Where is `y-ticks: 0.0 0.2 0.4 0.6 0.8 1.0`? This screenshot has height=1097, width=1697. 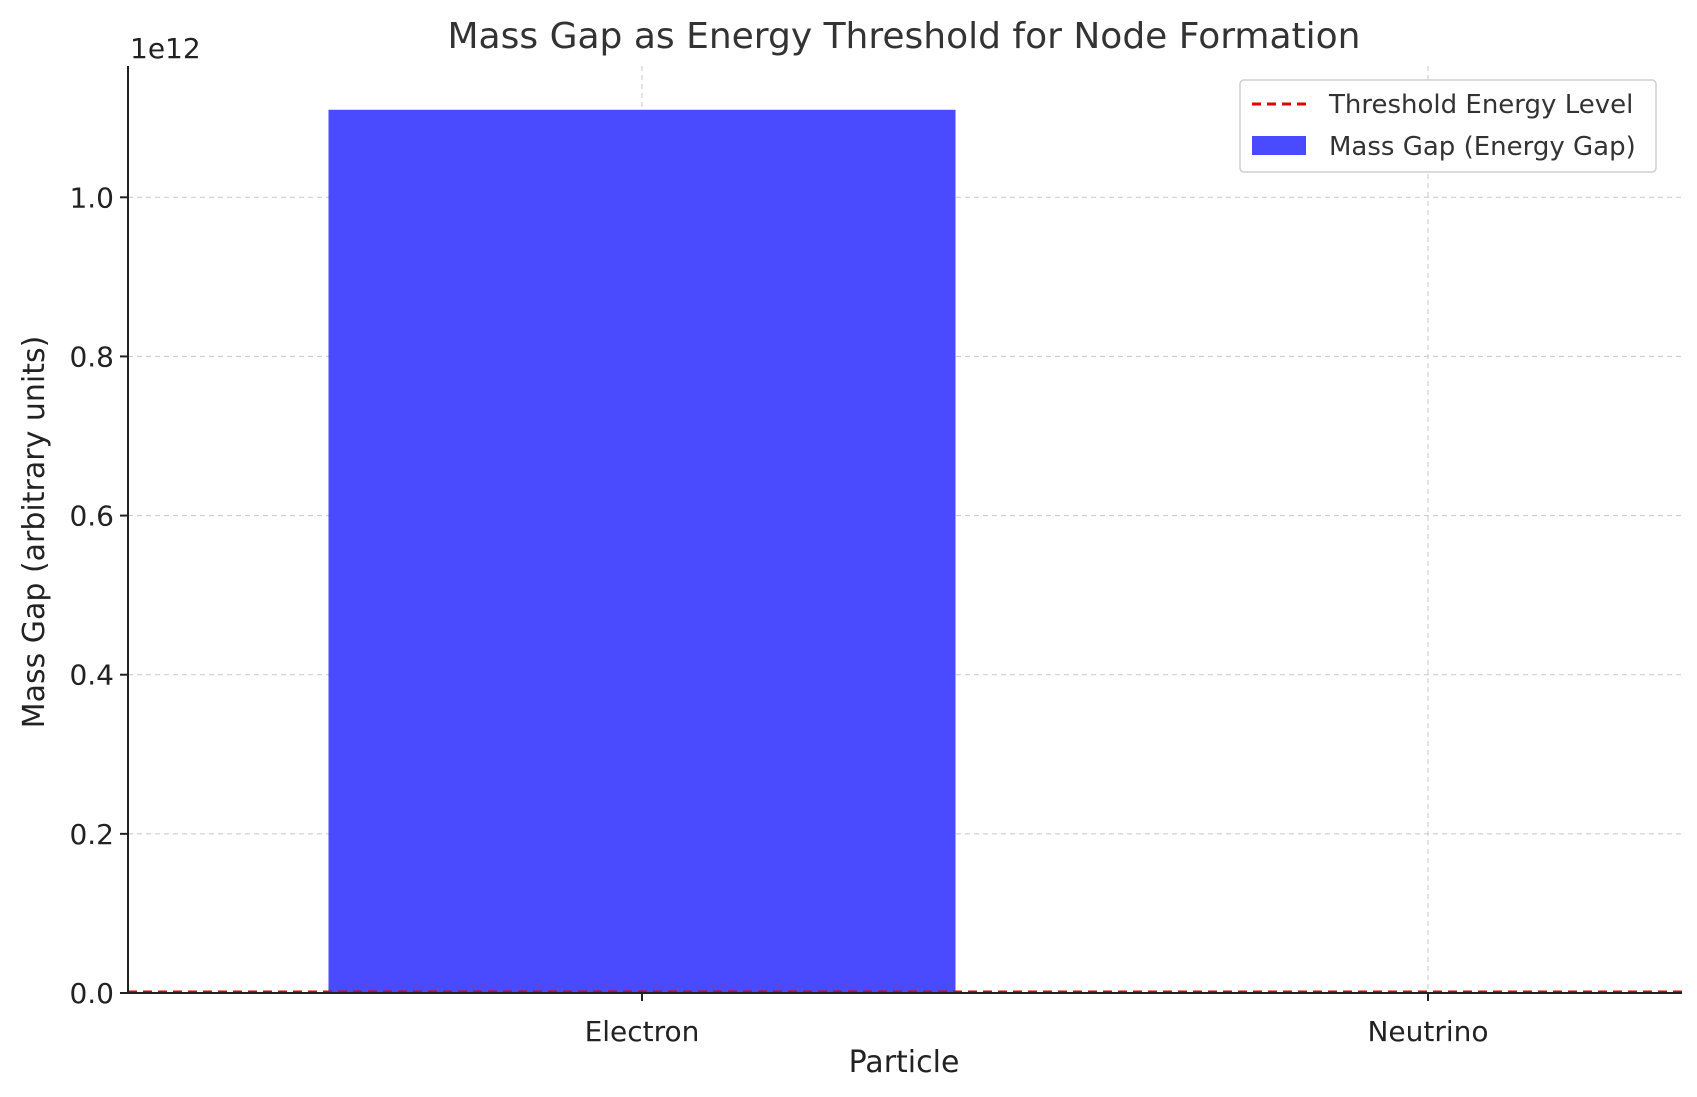 y-ticks: 0.0 0.2 0.4 0.6 0.8 1.0 is located at coordinates (98, 595).